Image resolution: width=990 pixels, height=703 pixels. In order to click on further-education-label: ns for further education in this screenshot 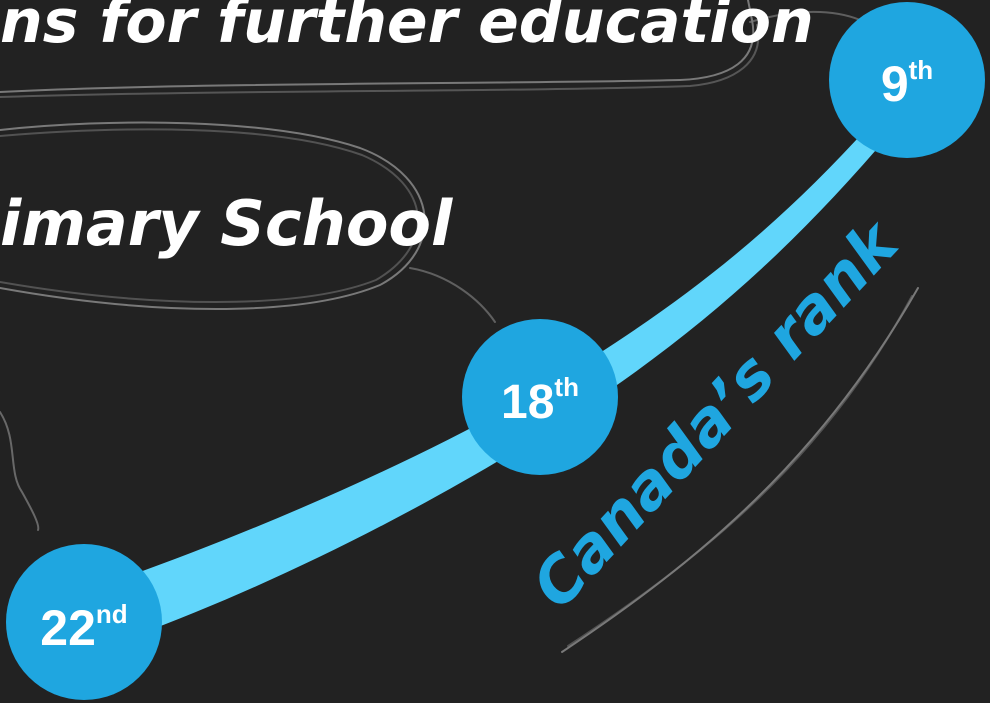, I will do `click(407, 28)`.